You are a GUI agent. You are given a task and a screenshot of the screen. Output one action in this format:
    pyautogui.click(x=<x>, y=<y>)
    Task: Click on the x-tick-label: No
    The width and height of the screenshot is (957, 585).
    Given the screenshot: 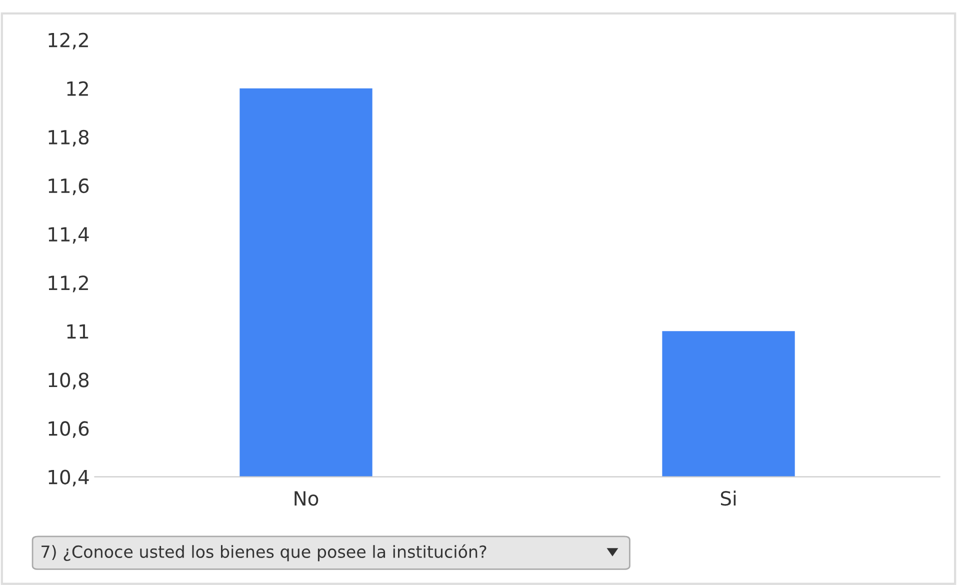 What is the action you would take?
    pyautogui.click(x=306, y=498)
    